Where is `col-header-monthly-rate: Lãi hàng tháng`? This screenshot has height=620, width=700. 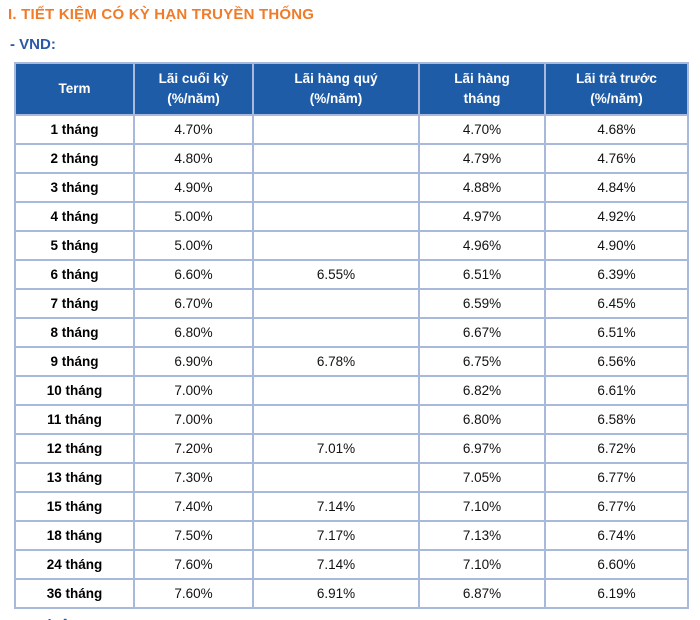
col-header-monthly-rate: Lãi hàng tháng is located at coordinates (482, 89).